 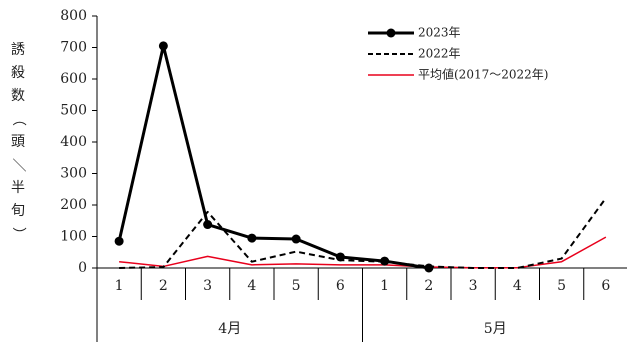 I want to click on y-axis-label-char: 誘, so click(x=18, y=50).